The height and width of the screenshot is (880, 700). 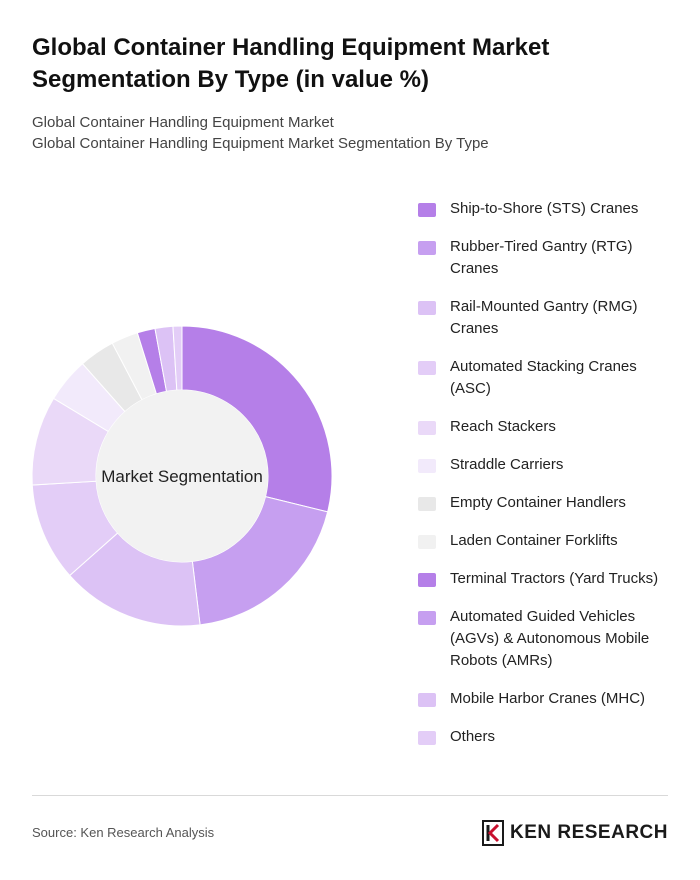 I want to click on legend-label: Rail-Mounted Gantry (RMG) Cranes, so click(x=544, y=317).